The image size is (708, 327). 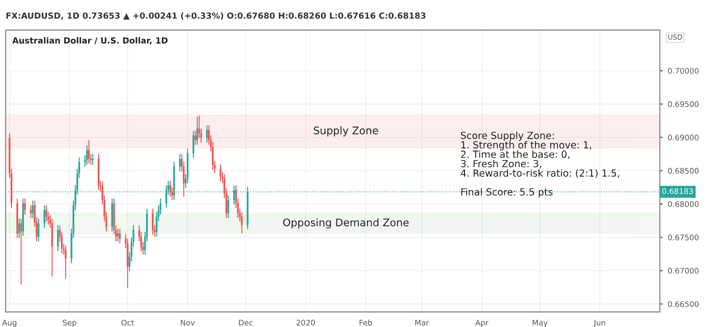 I want to click on annotation: Score Supply Zone: 1. Strength of the move: 1, 2. Time at the base: 0, 3. Fresh Zone: 3, 4. Reward-to-risk ratio: (2:1) 1.5, Final Score: 5.5 pts, so click(x=540, y=165).